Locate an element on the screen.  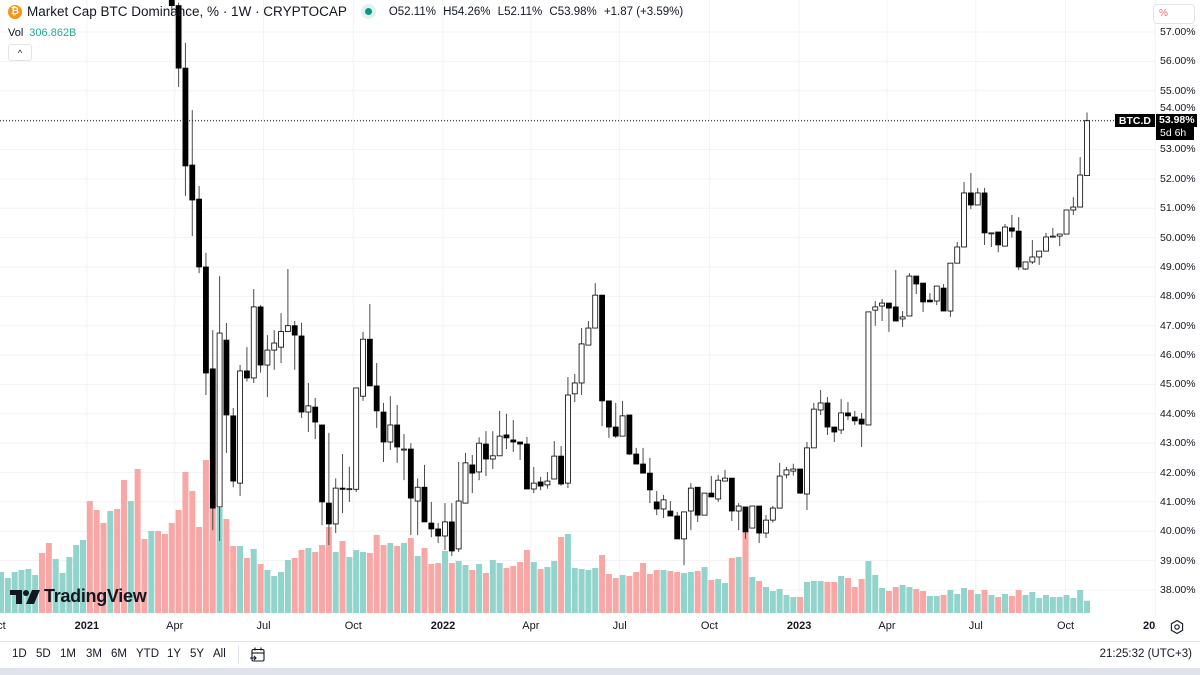
bottom-strip is located at coordinates (600, 671).